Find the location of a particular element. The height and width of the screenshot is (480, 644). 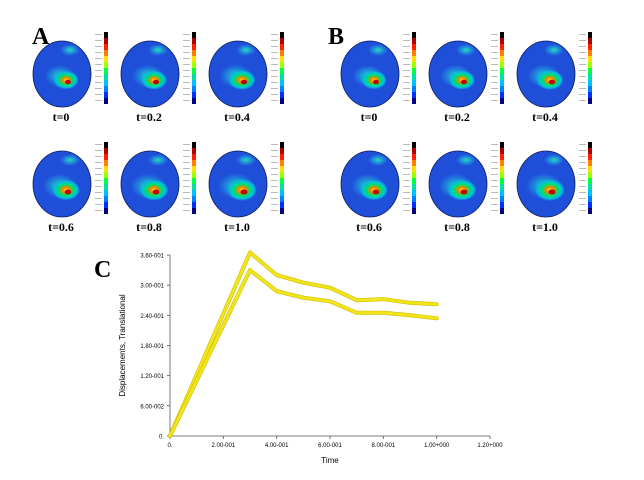

x-tick-label: 1.20+000 is located at coordinates (490, 446).